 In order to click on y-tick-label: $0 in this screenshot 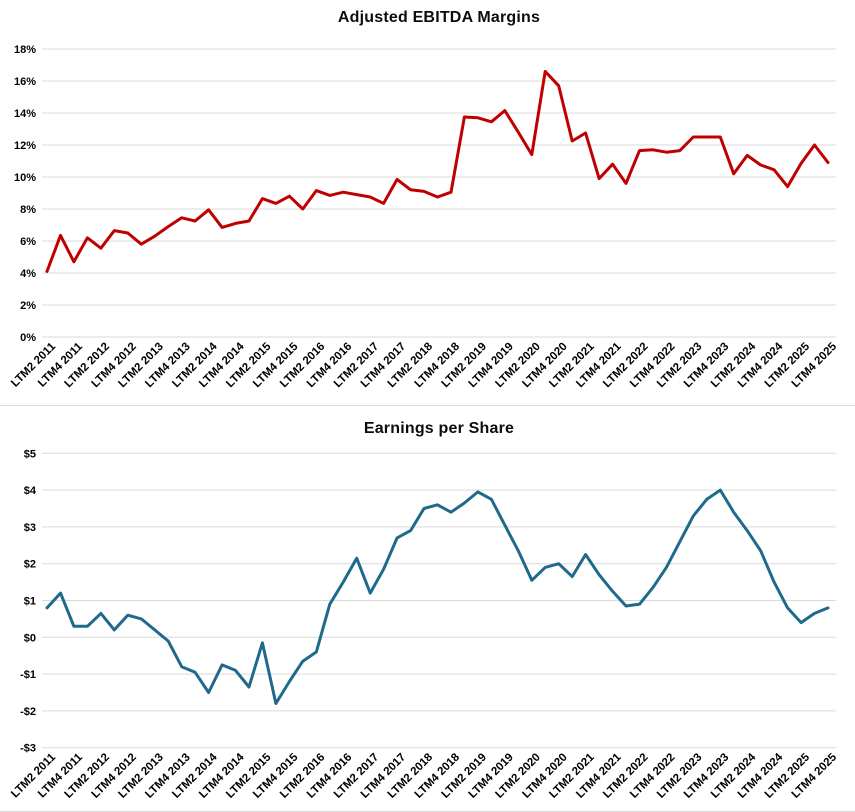, I will do `click(30, 638)`.